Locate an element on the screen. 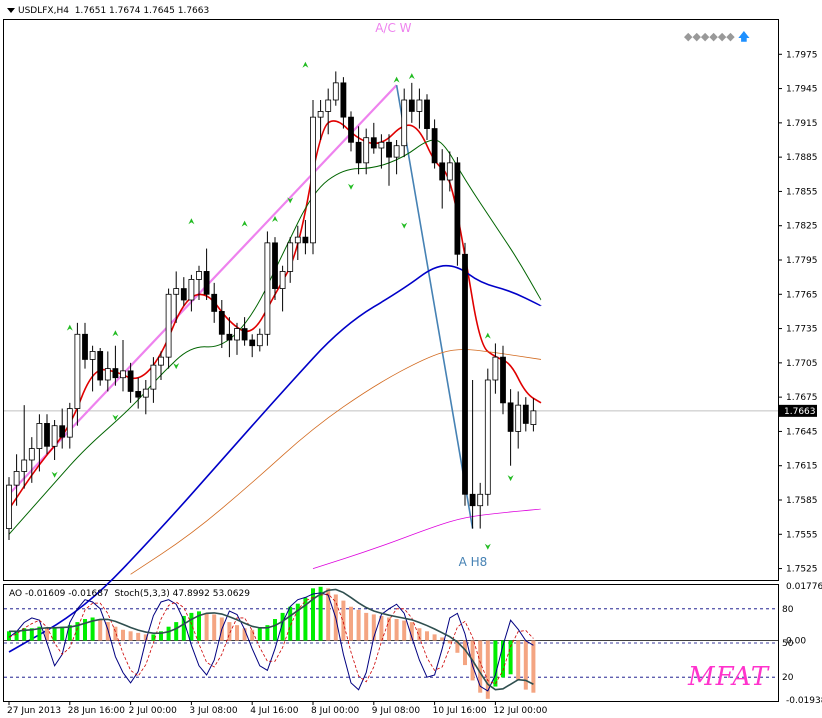 Image resolution: width=822 pixels, height=718 pixels. ao-label: AO -0.01609 -0.01687 is located at coordinates (59, 594).